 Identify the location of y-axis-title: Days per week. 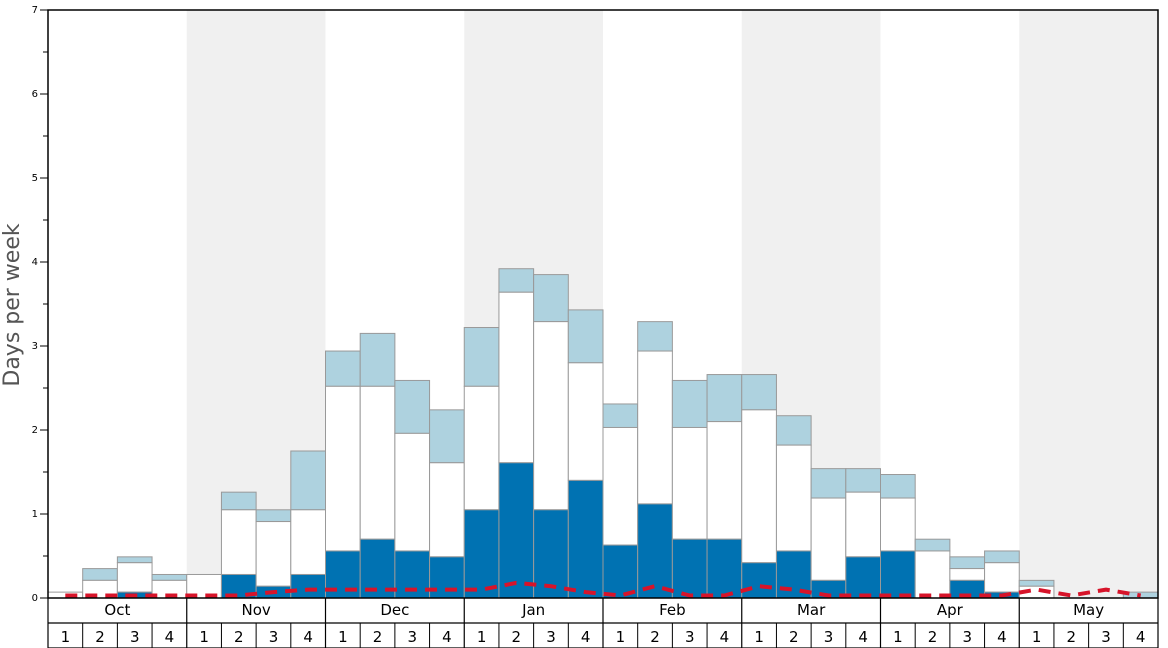
(12, 304).